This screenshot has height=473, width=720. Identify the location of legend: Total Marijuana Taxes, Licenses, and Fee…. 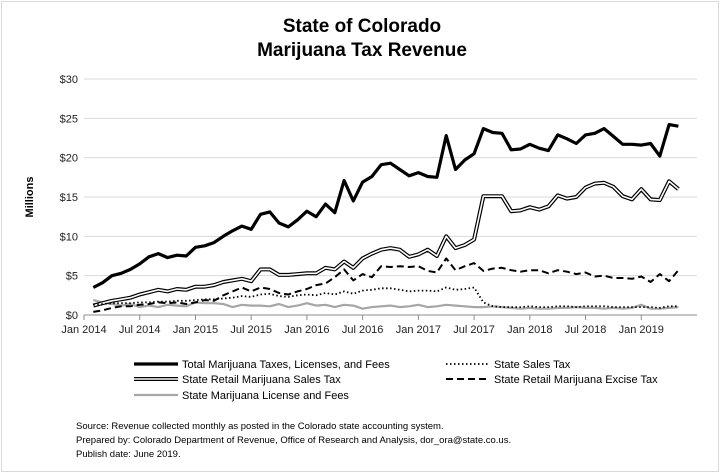
(396, 380).